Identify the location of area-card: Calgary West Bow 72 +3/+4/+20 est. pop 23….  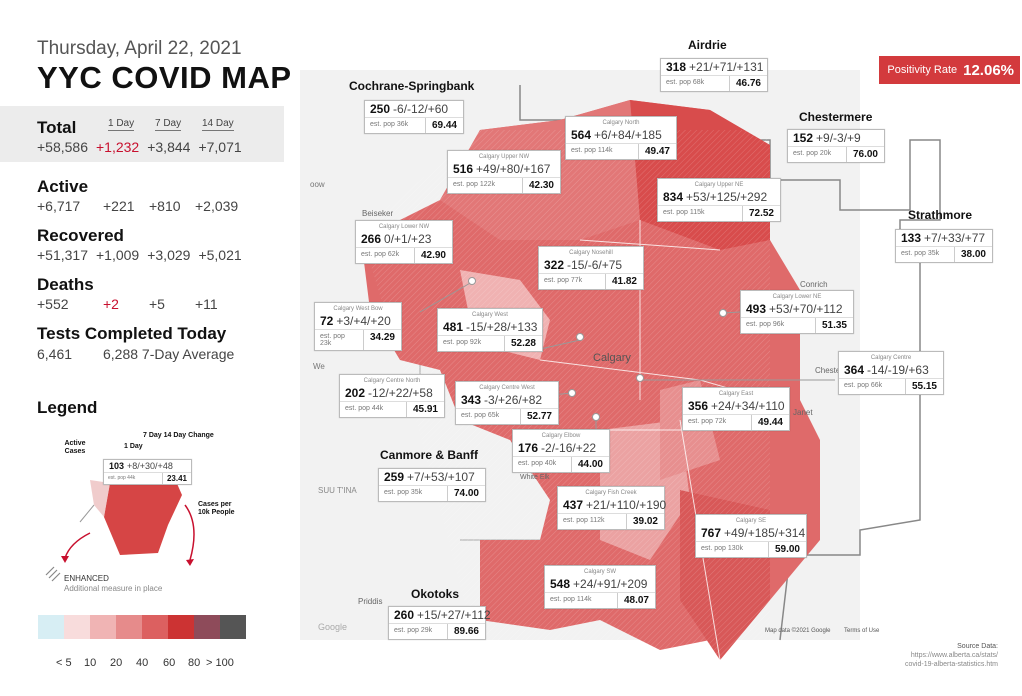
(358, 326).